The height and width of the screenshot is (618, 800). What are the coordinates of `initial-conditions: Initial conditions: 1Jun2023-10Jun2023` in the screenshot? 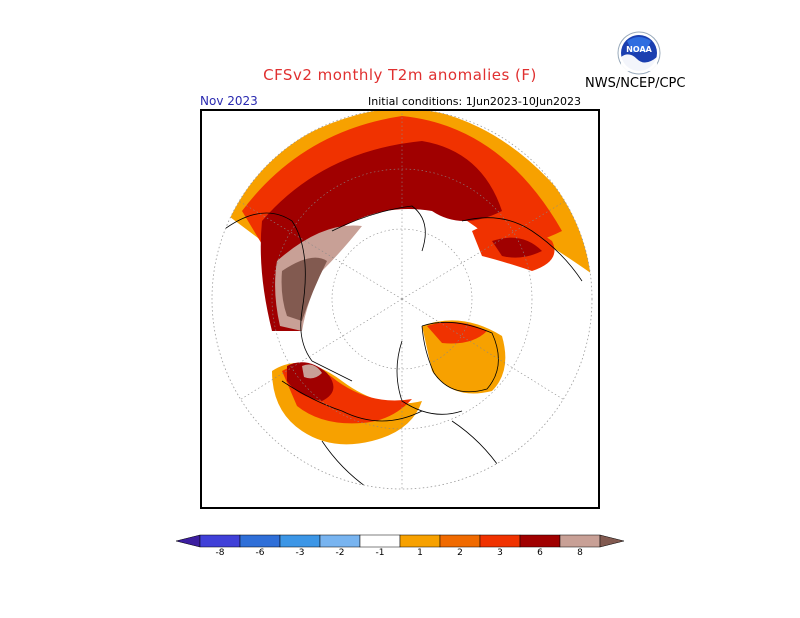 It's located at (475, 101).